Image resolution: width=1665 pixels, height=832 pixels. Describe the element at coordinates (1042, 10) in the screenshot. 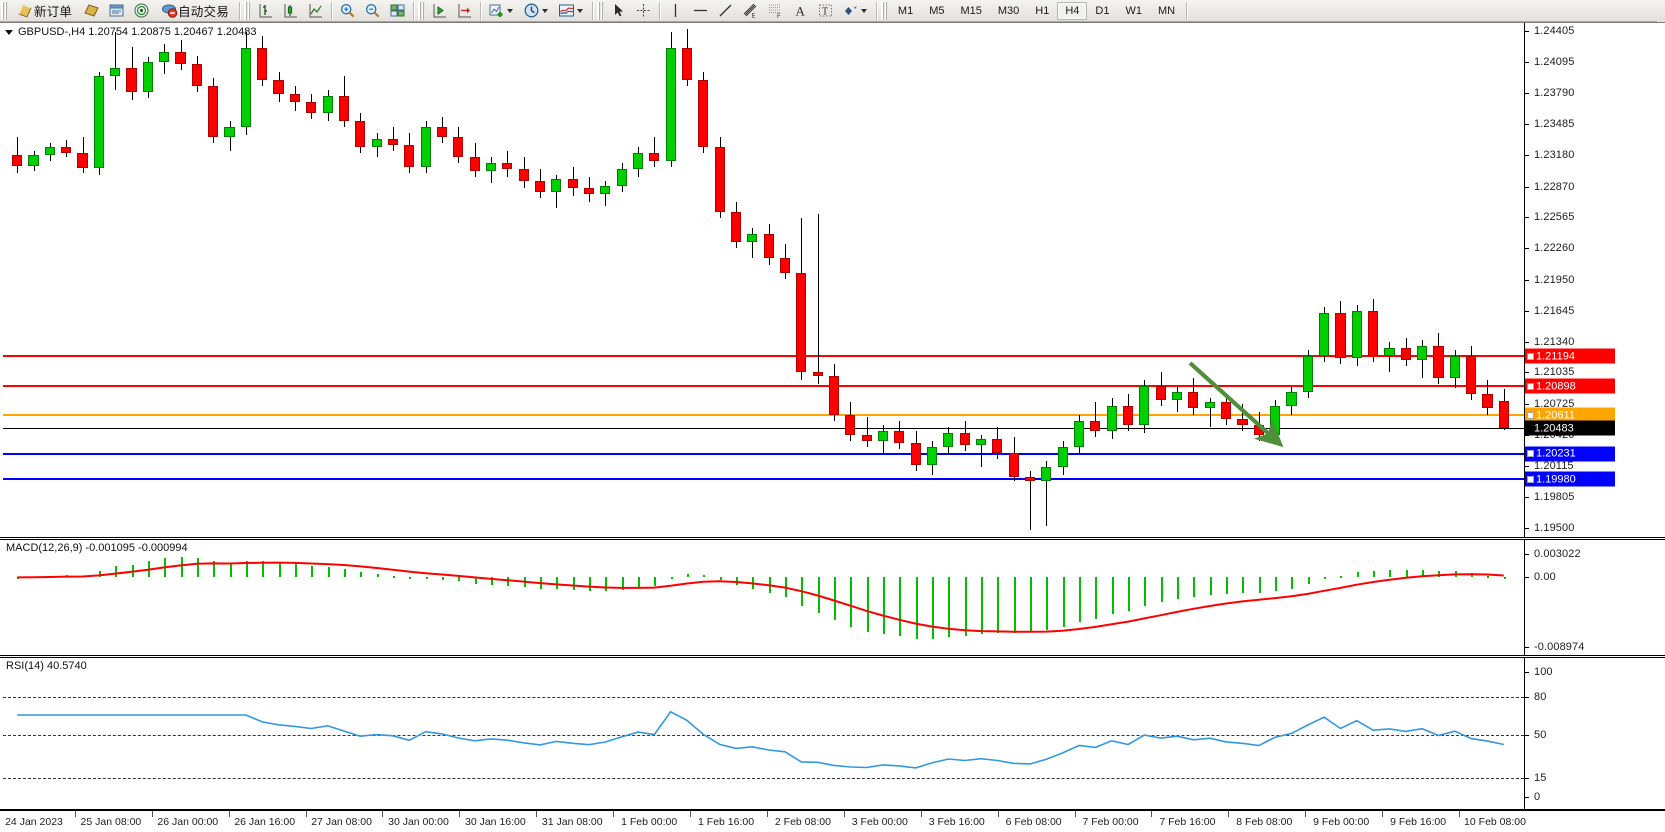

I see `timeframe-h1: H1` at that location.